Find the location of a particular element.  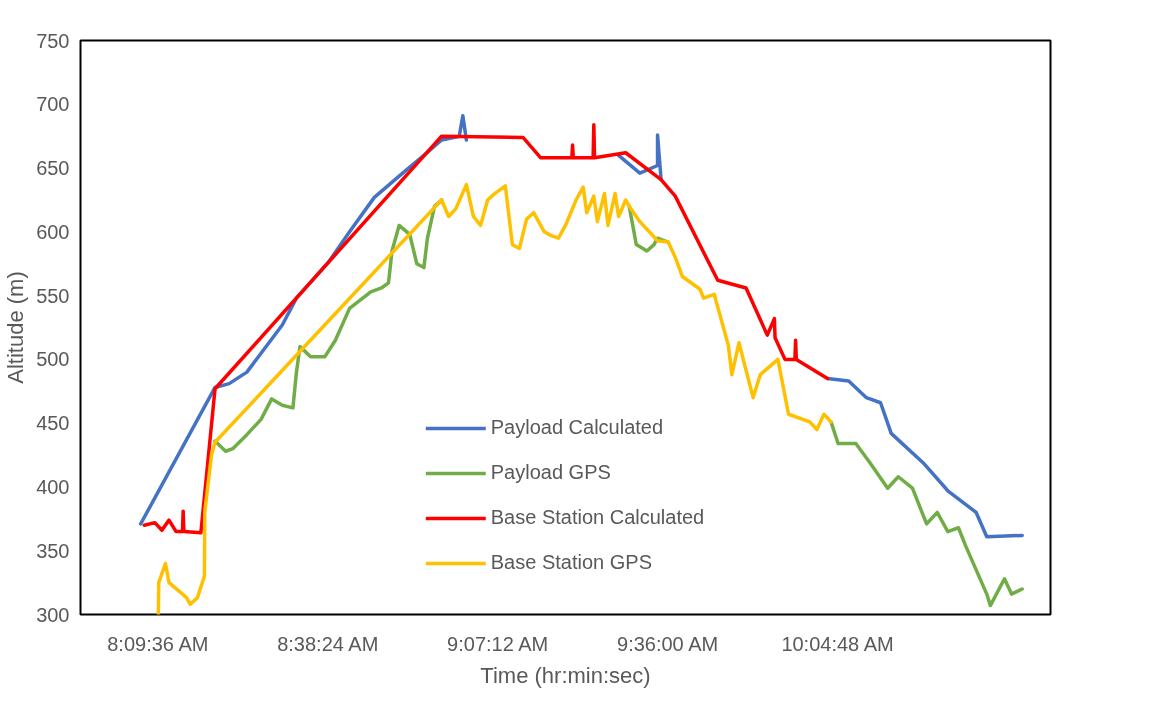

y-tick-label: 600 is located at coordinates (53, 231).